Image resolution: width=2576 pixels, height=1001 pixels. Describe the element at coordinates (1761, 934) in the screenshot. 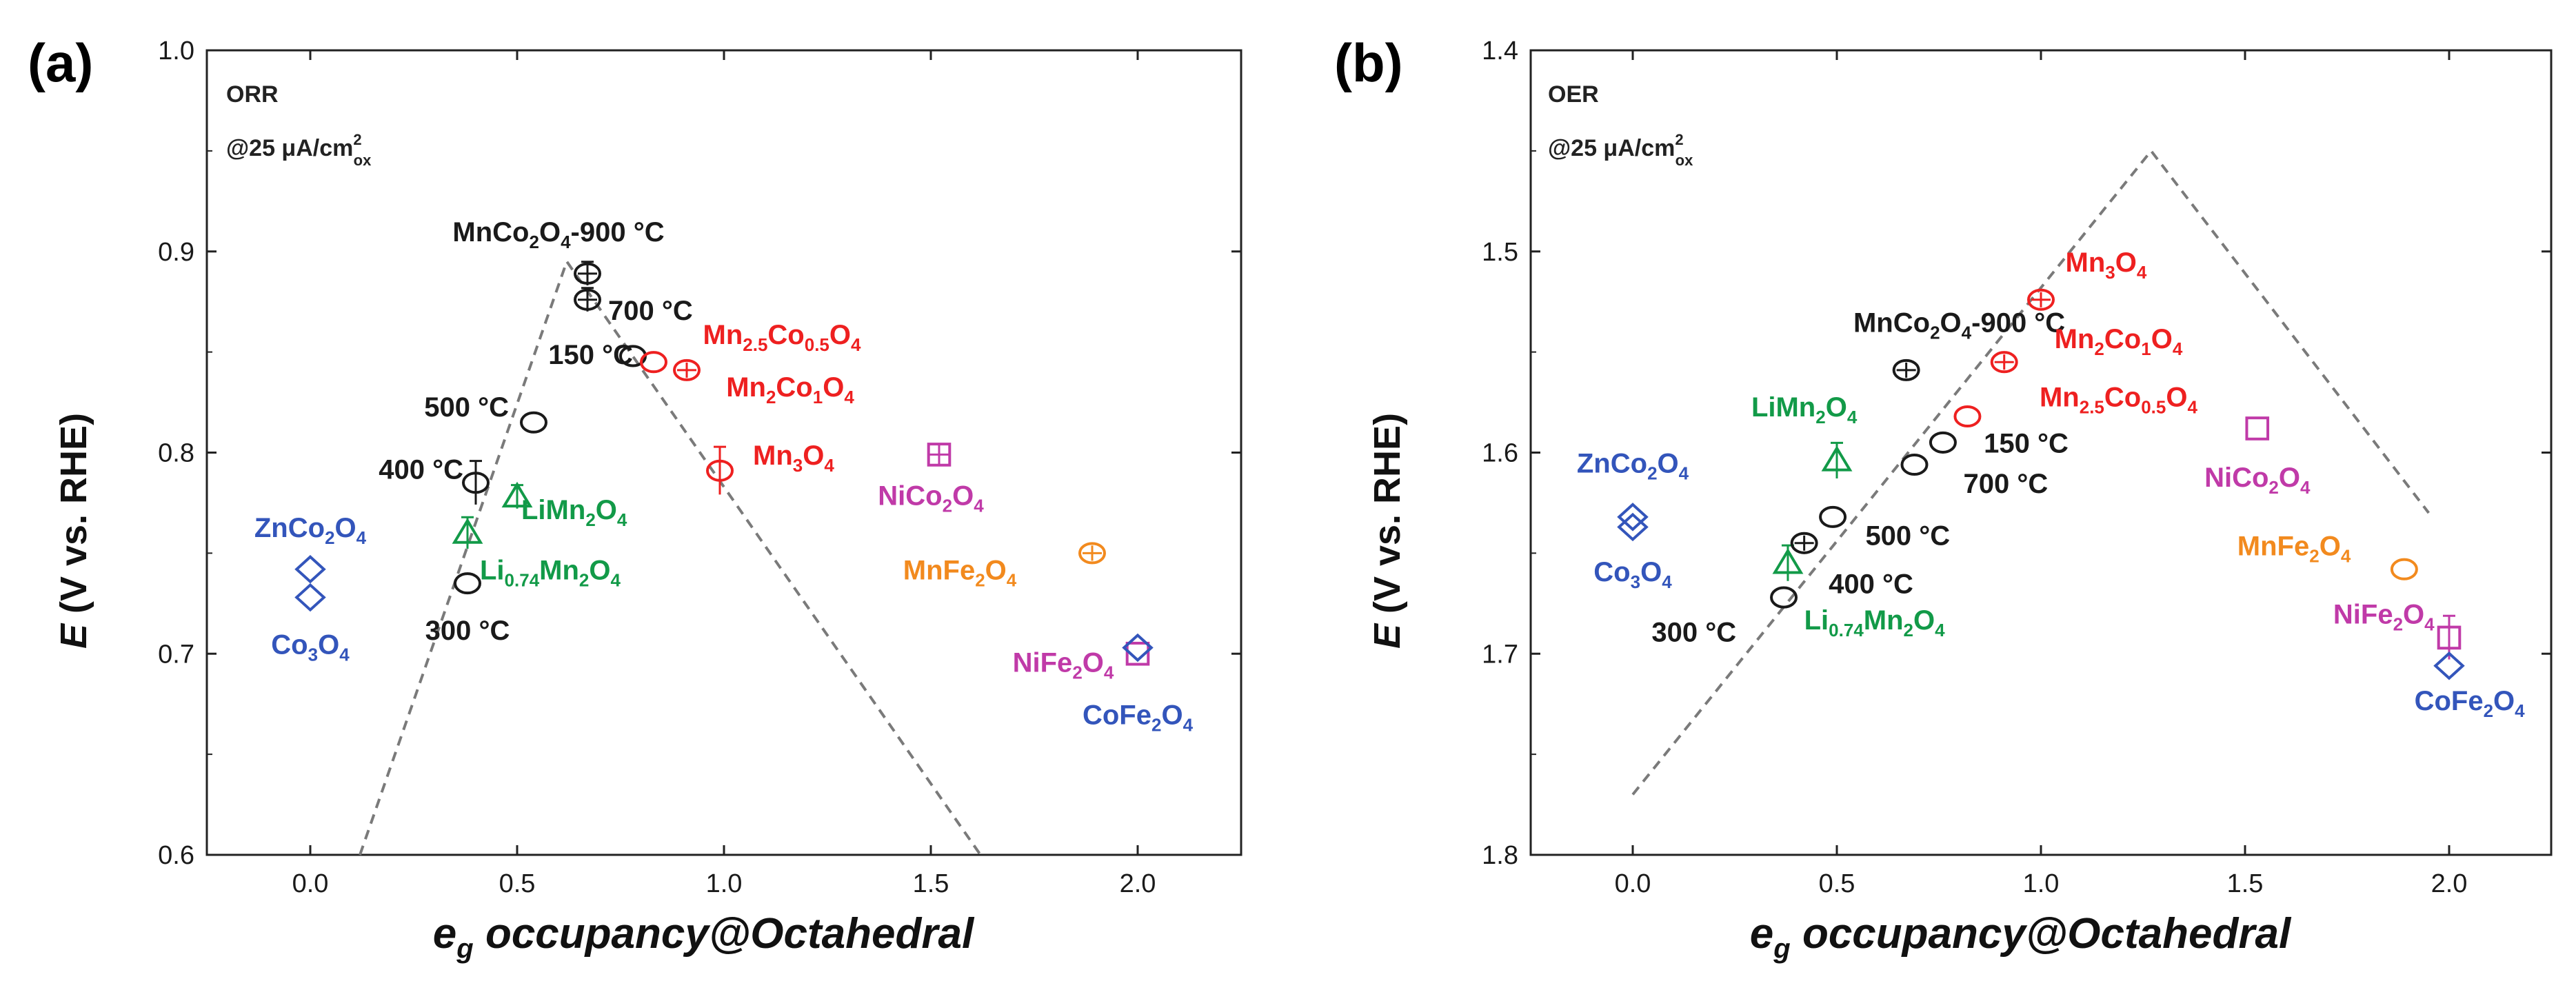

I see `panel-b-xlabel-main: e` at that location.